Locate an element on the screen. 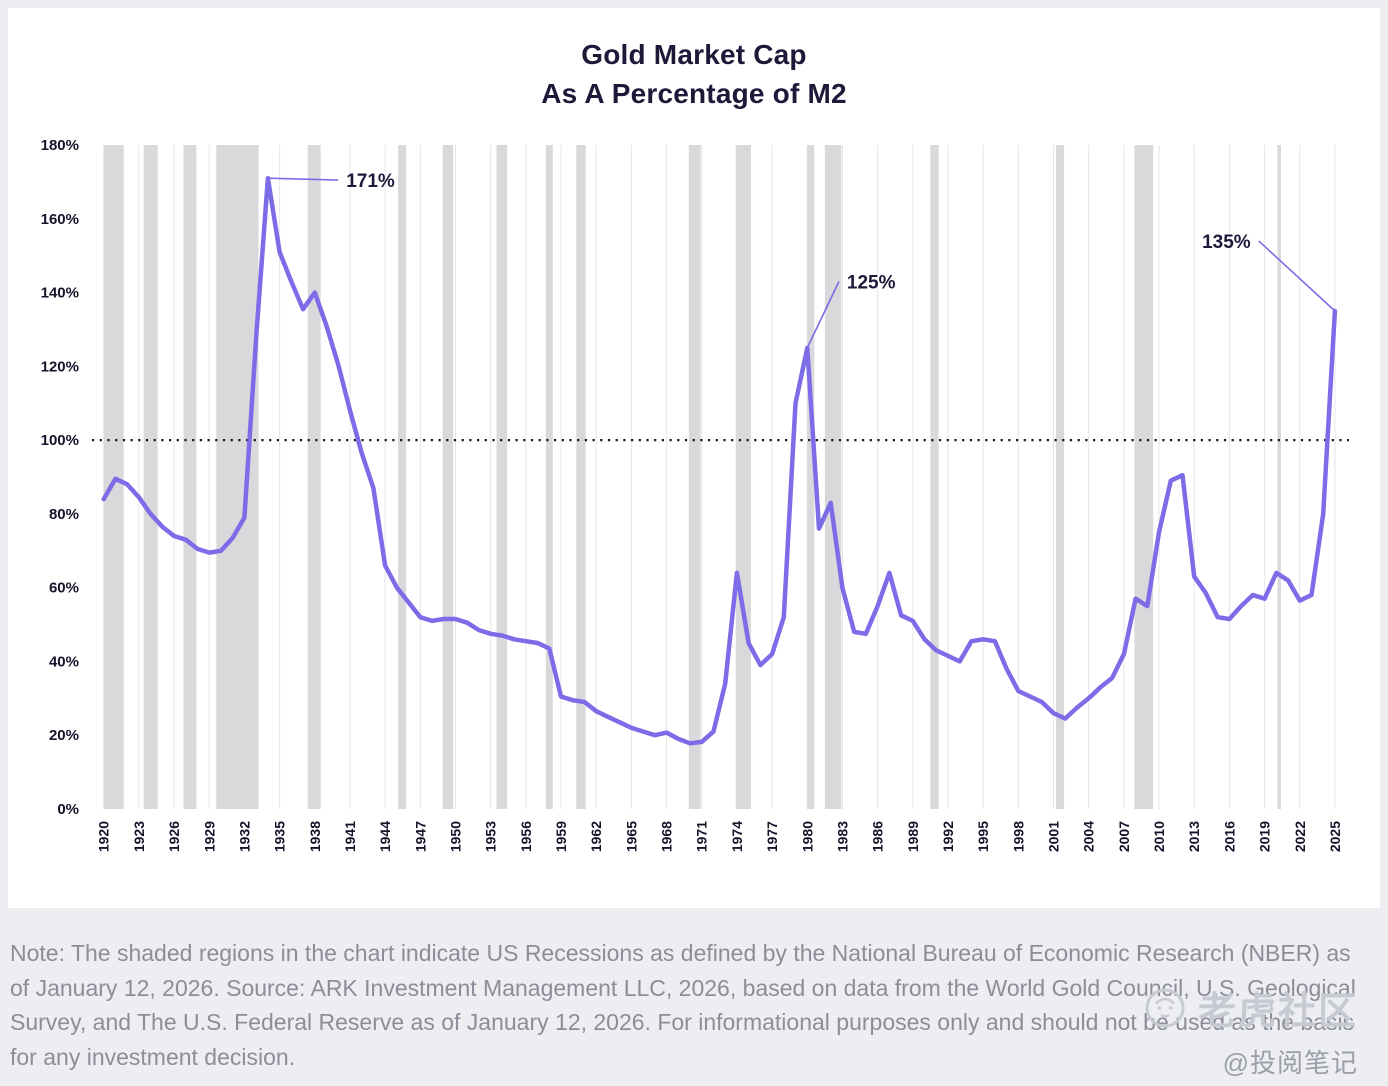 This screenshot has height=1086, width=1388. x-tick-label: 1941 is located at coordinates (350, 836).